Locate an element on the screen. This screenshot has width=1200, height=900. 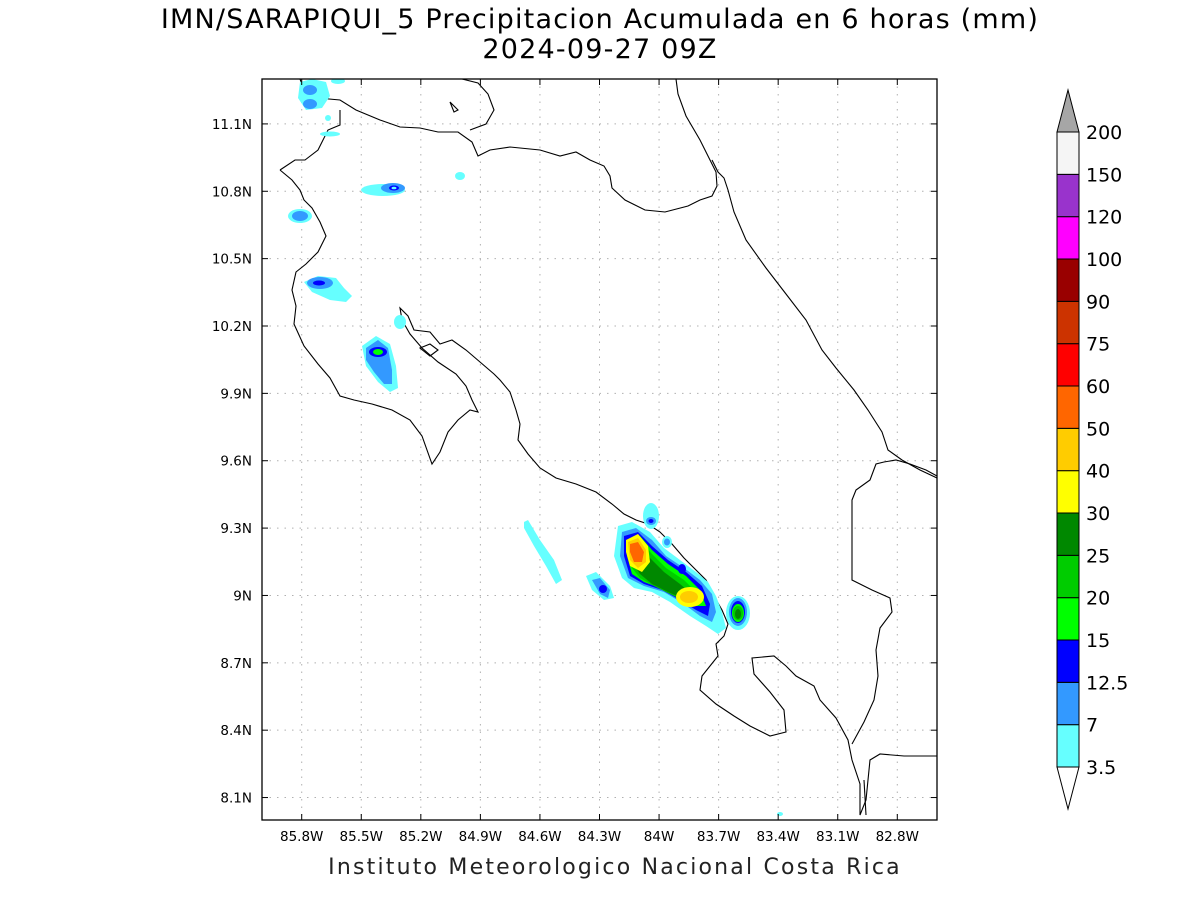
colorbar-label: 30 is located at coordinates (1098, 514).